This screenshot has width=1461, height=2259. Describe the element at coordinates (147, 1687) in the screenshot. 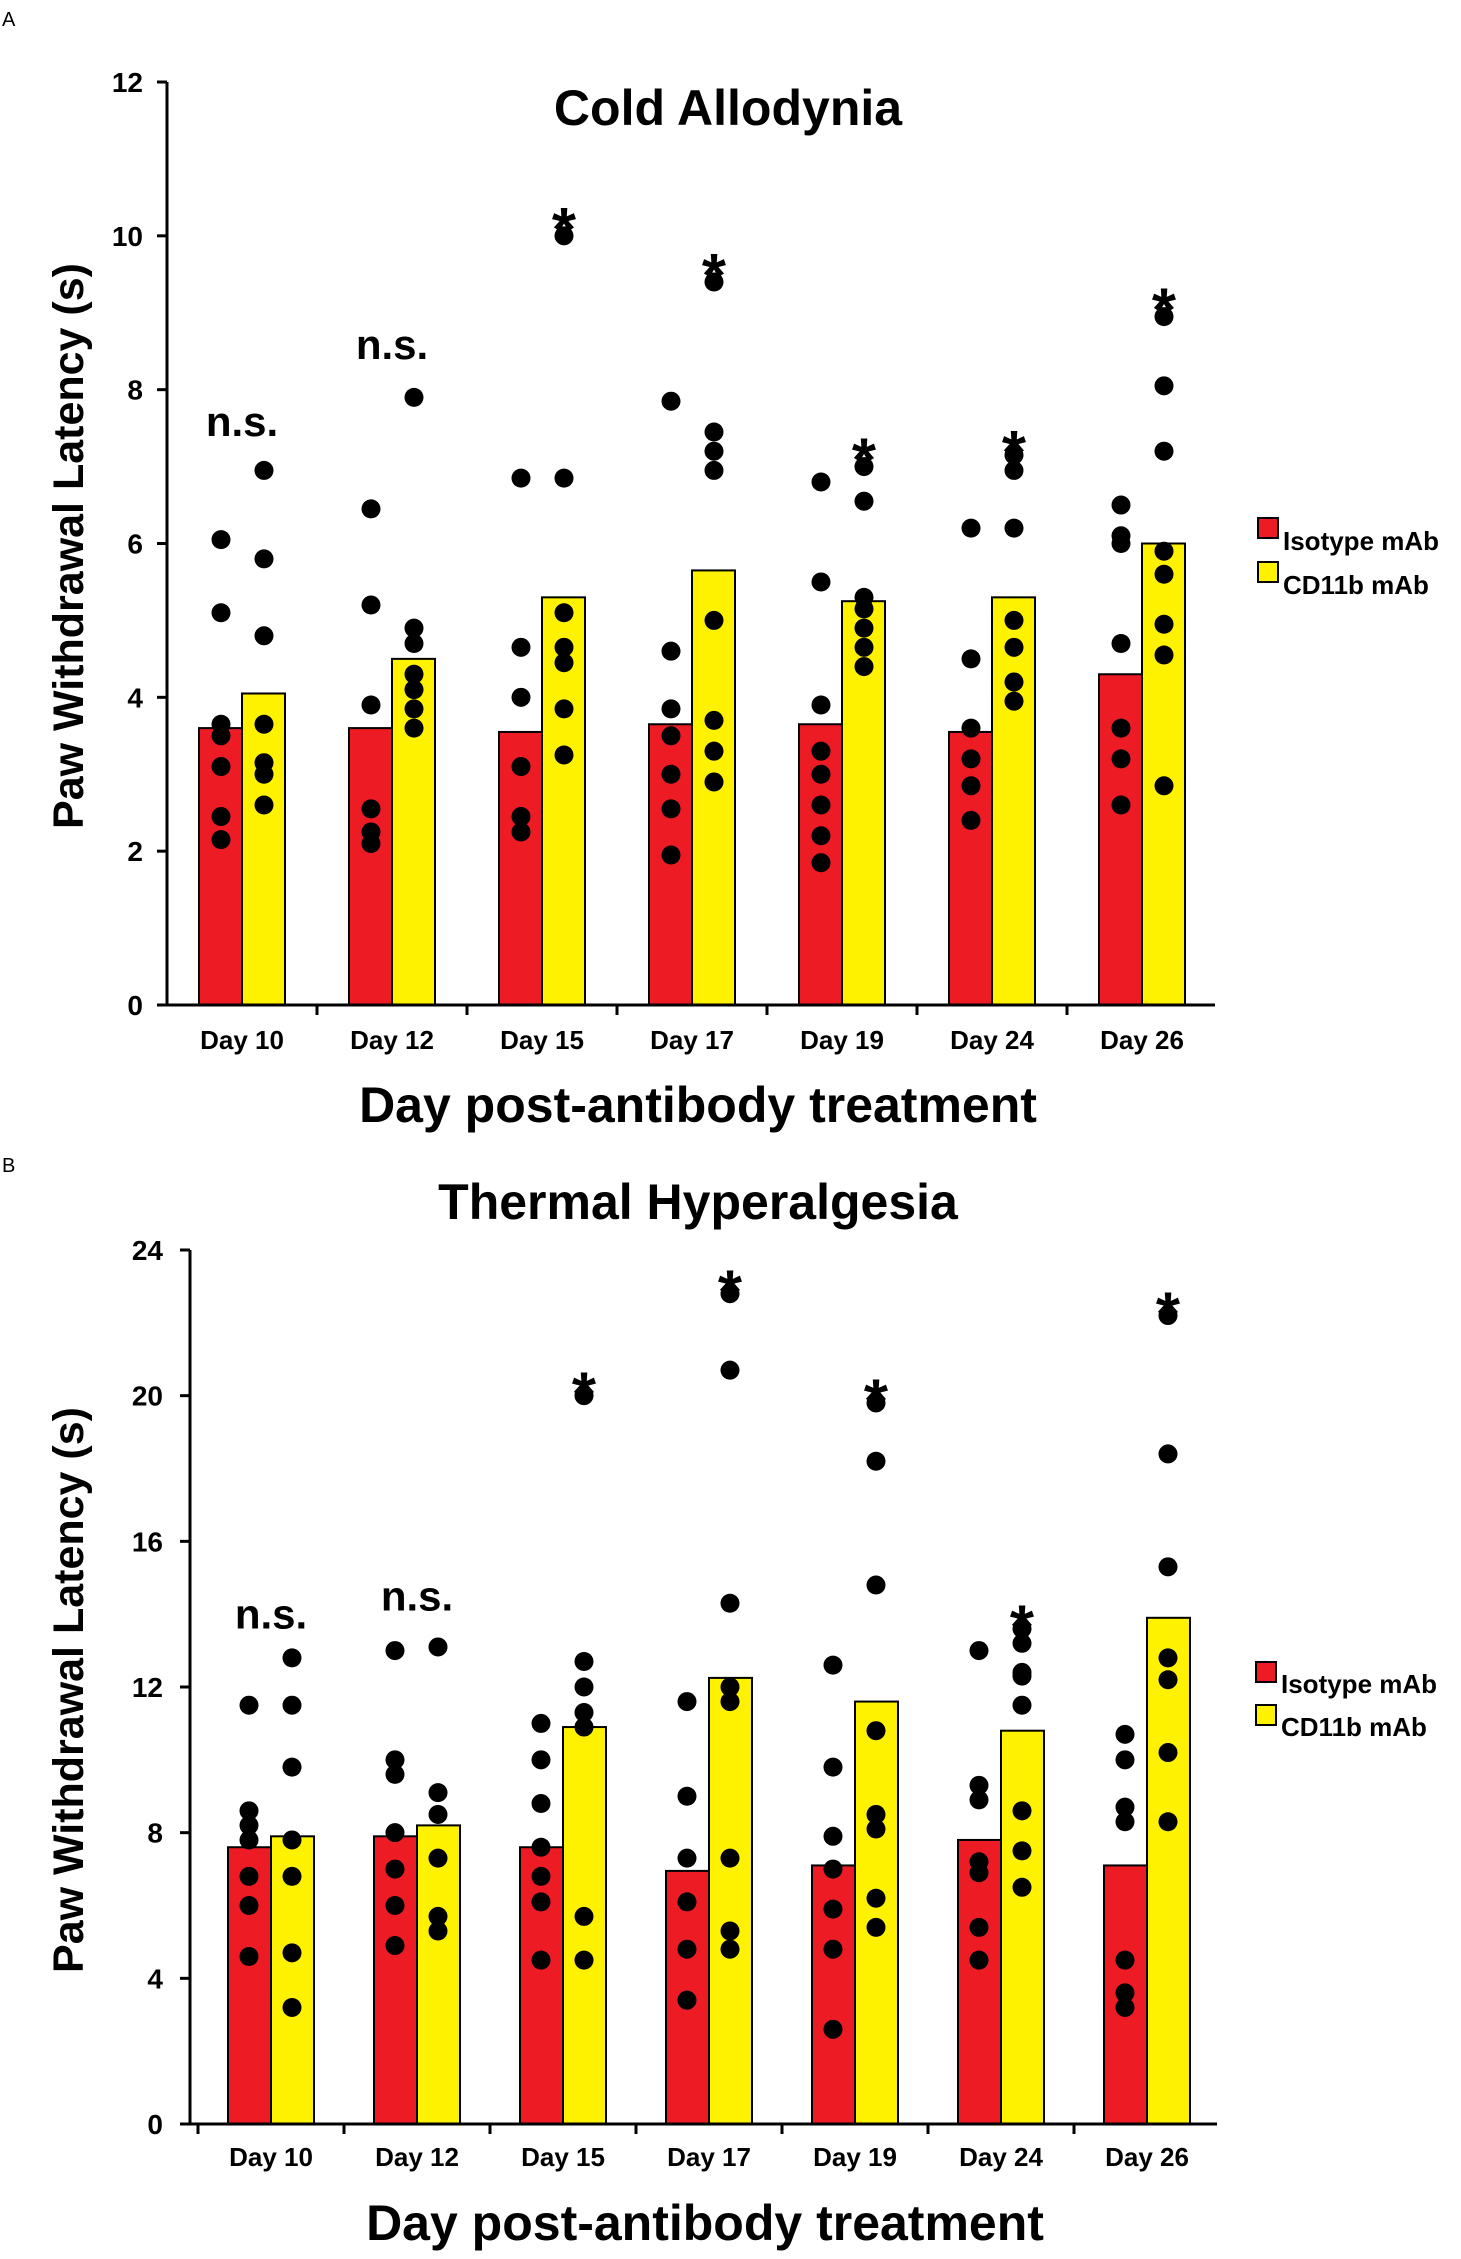

I see `panel-b-y-tick-label: 12` at that location.